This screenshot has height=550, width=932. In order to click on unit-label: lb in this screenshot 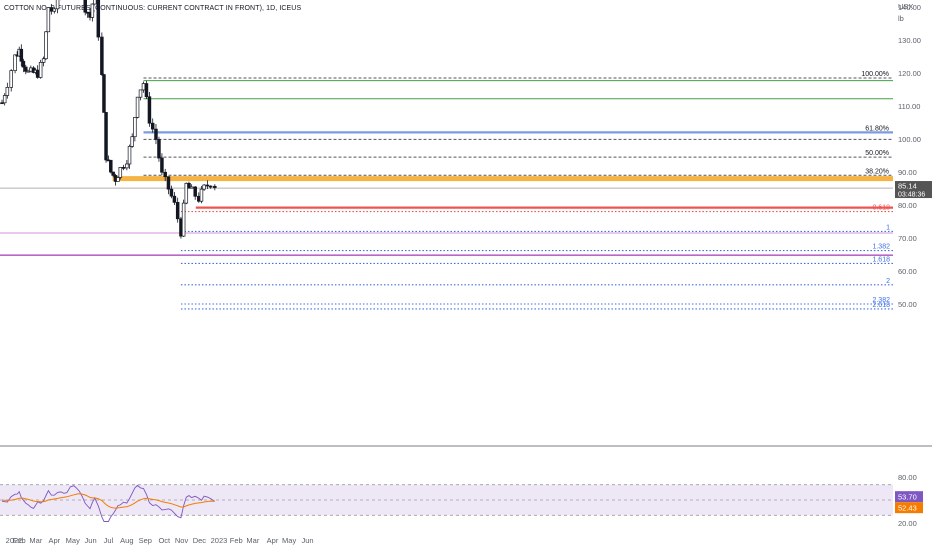, I will do `click(901, 18)`.